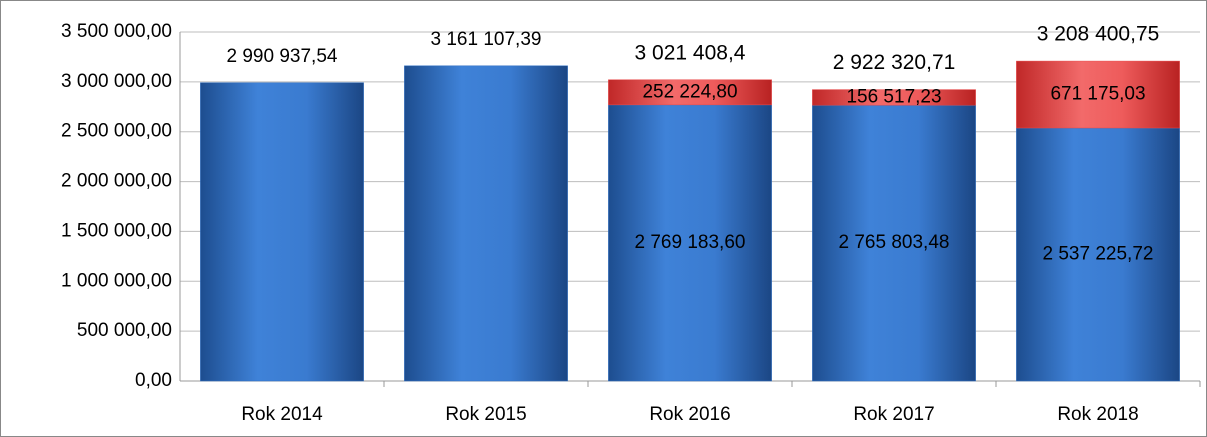 The image size is (1207, 437). I want to click on y-tick-label: 0,00, so click(153, 380).